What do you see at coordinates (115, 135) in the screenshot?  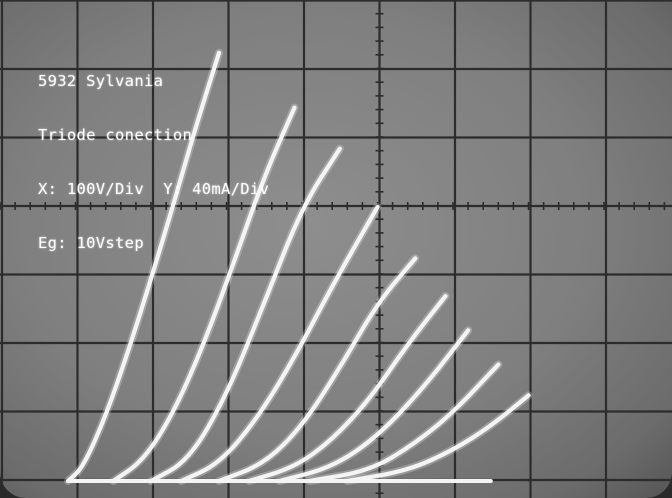 I see `connection-label: Triode conection` at bounding box center [115, 135].